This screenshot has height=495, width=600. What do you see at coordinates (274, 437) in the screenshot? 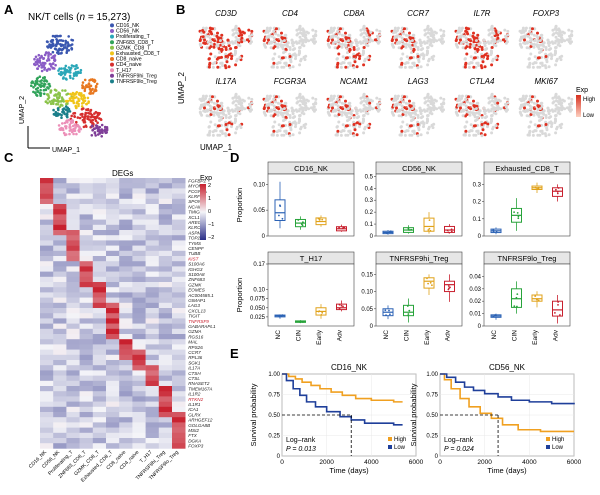
I see `survival-ytick: 0.25` at bounding box center [274, 437].